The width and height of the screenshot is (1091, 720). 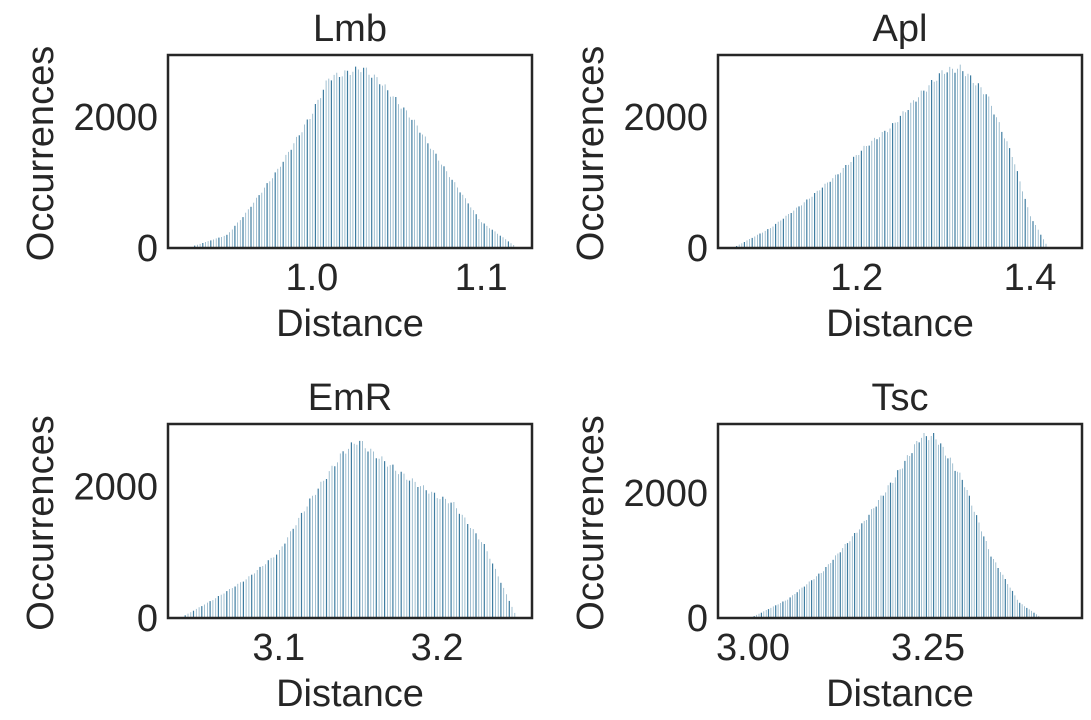 I want to click on x-tick-label: 3.2, so click(x=437, y=648).